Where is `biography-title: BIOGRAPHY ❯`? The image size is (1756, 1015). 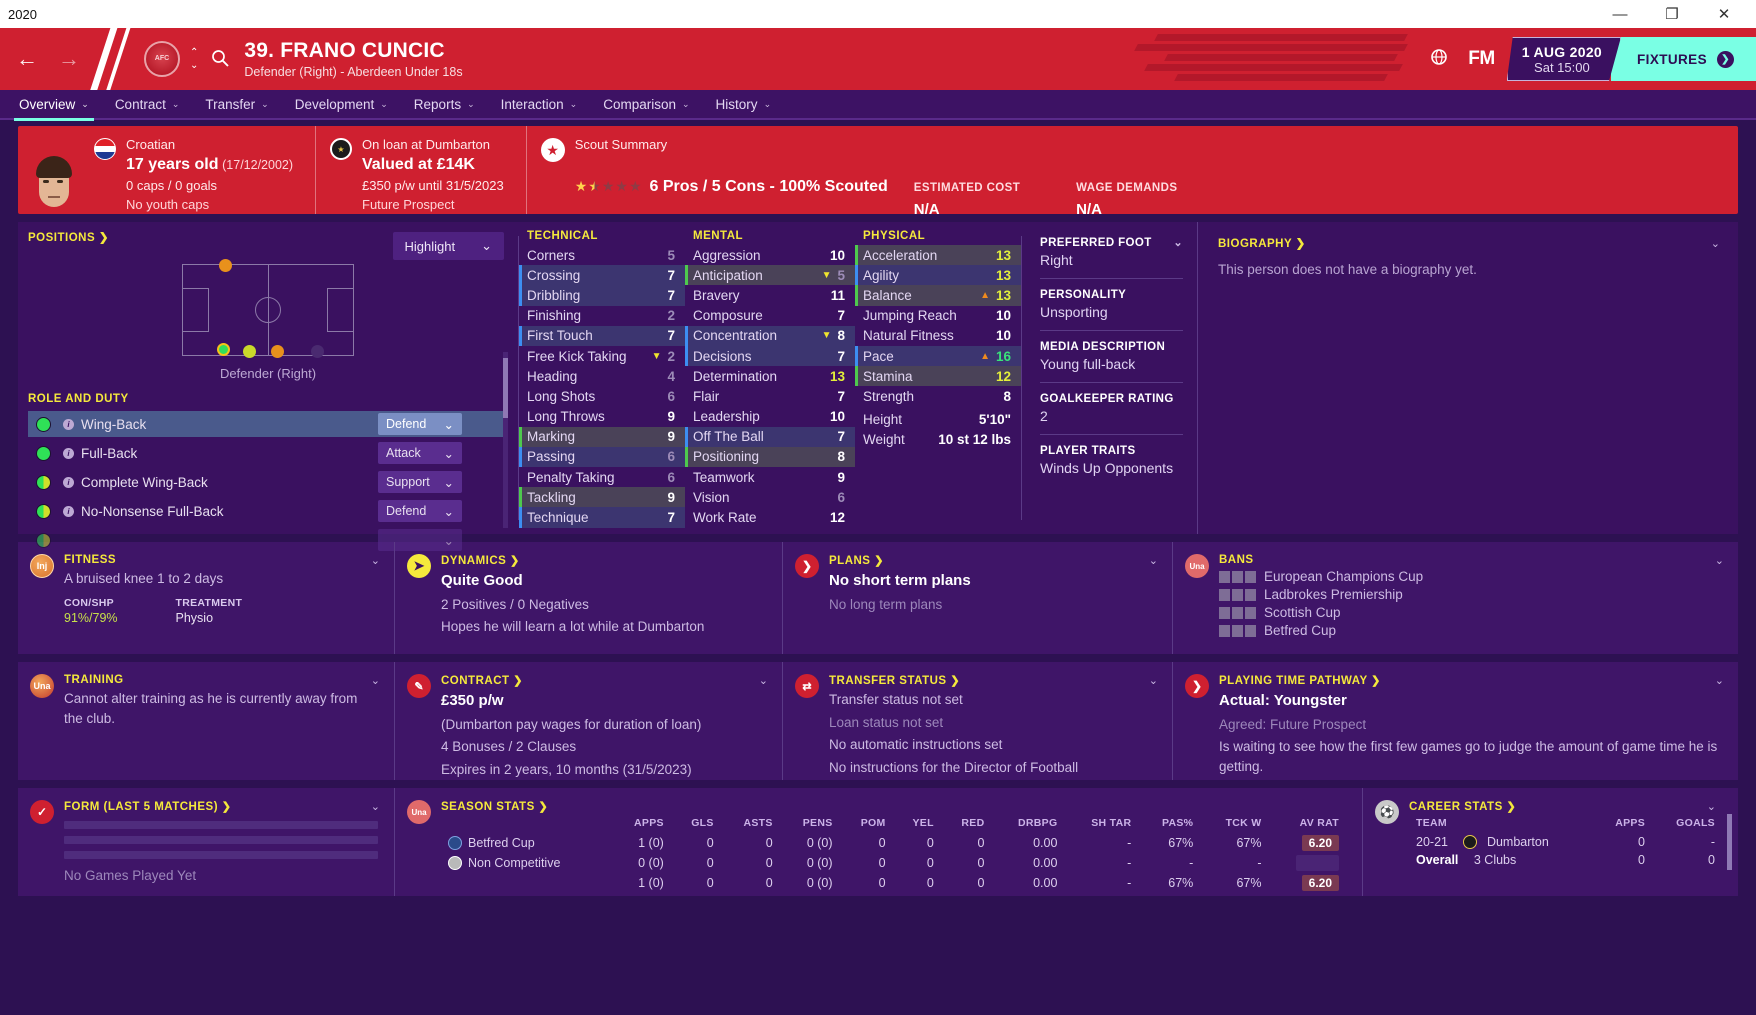 biography-title: BIOGRAPHY ❯ is located at coordinates (1262, 243).